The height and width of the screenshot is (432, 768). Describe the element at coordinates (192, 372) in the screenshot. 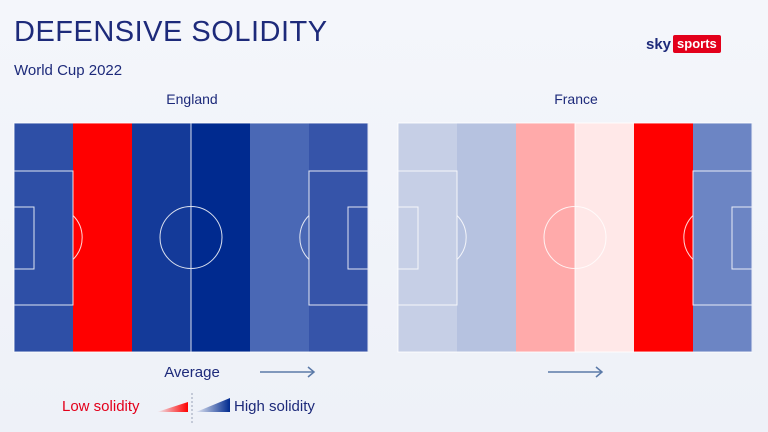

I see `average-label: Average` at that location.